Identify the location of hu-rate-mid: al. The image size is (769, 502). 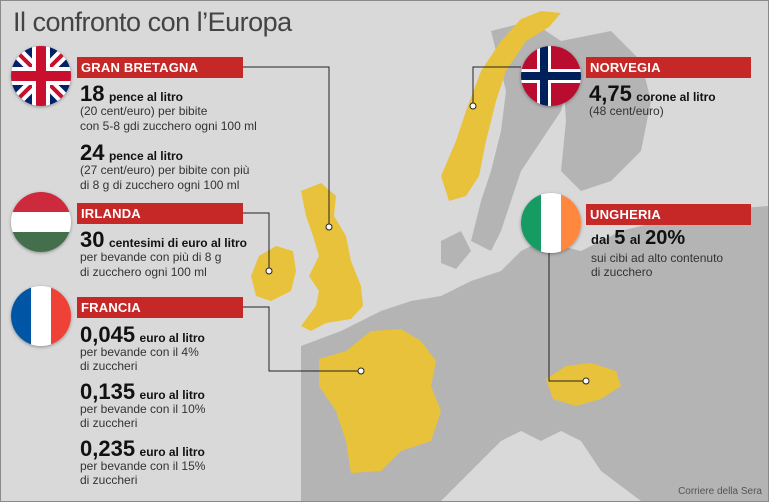
(635, 239).